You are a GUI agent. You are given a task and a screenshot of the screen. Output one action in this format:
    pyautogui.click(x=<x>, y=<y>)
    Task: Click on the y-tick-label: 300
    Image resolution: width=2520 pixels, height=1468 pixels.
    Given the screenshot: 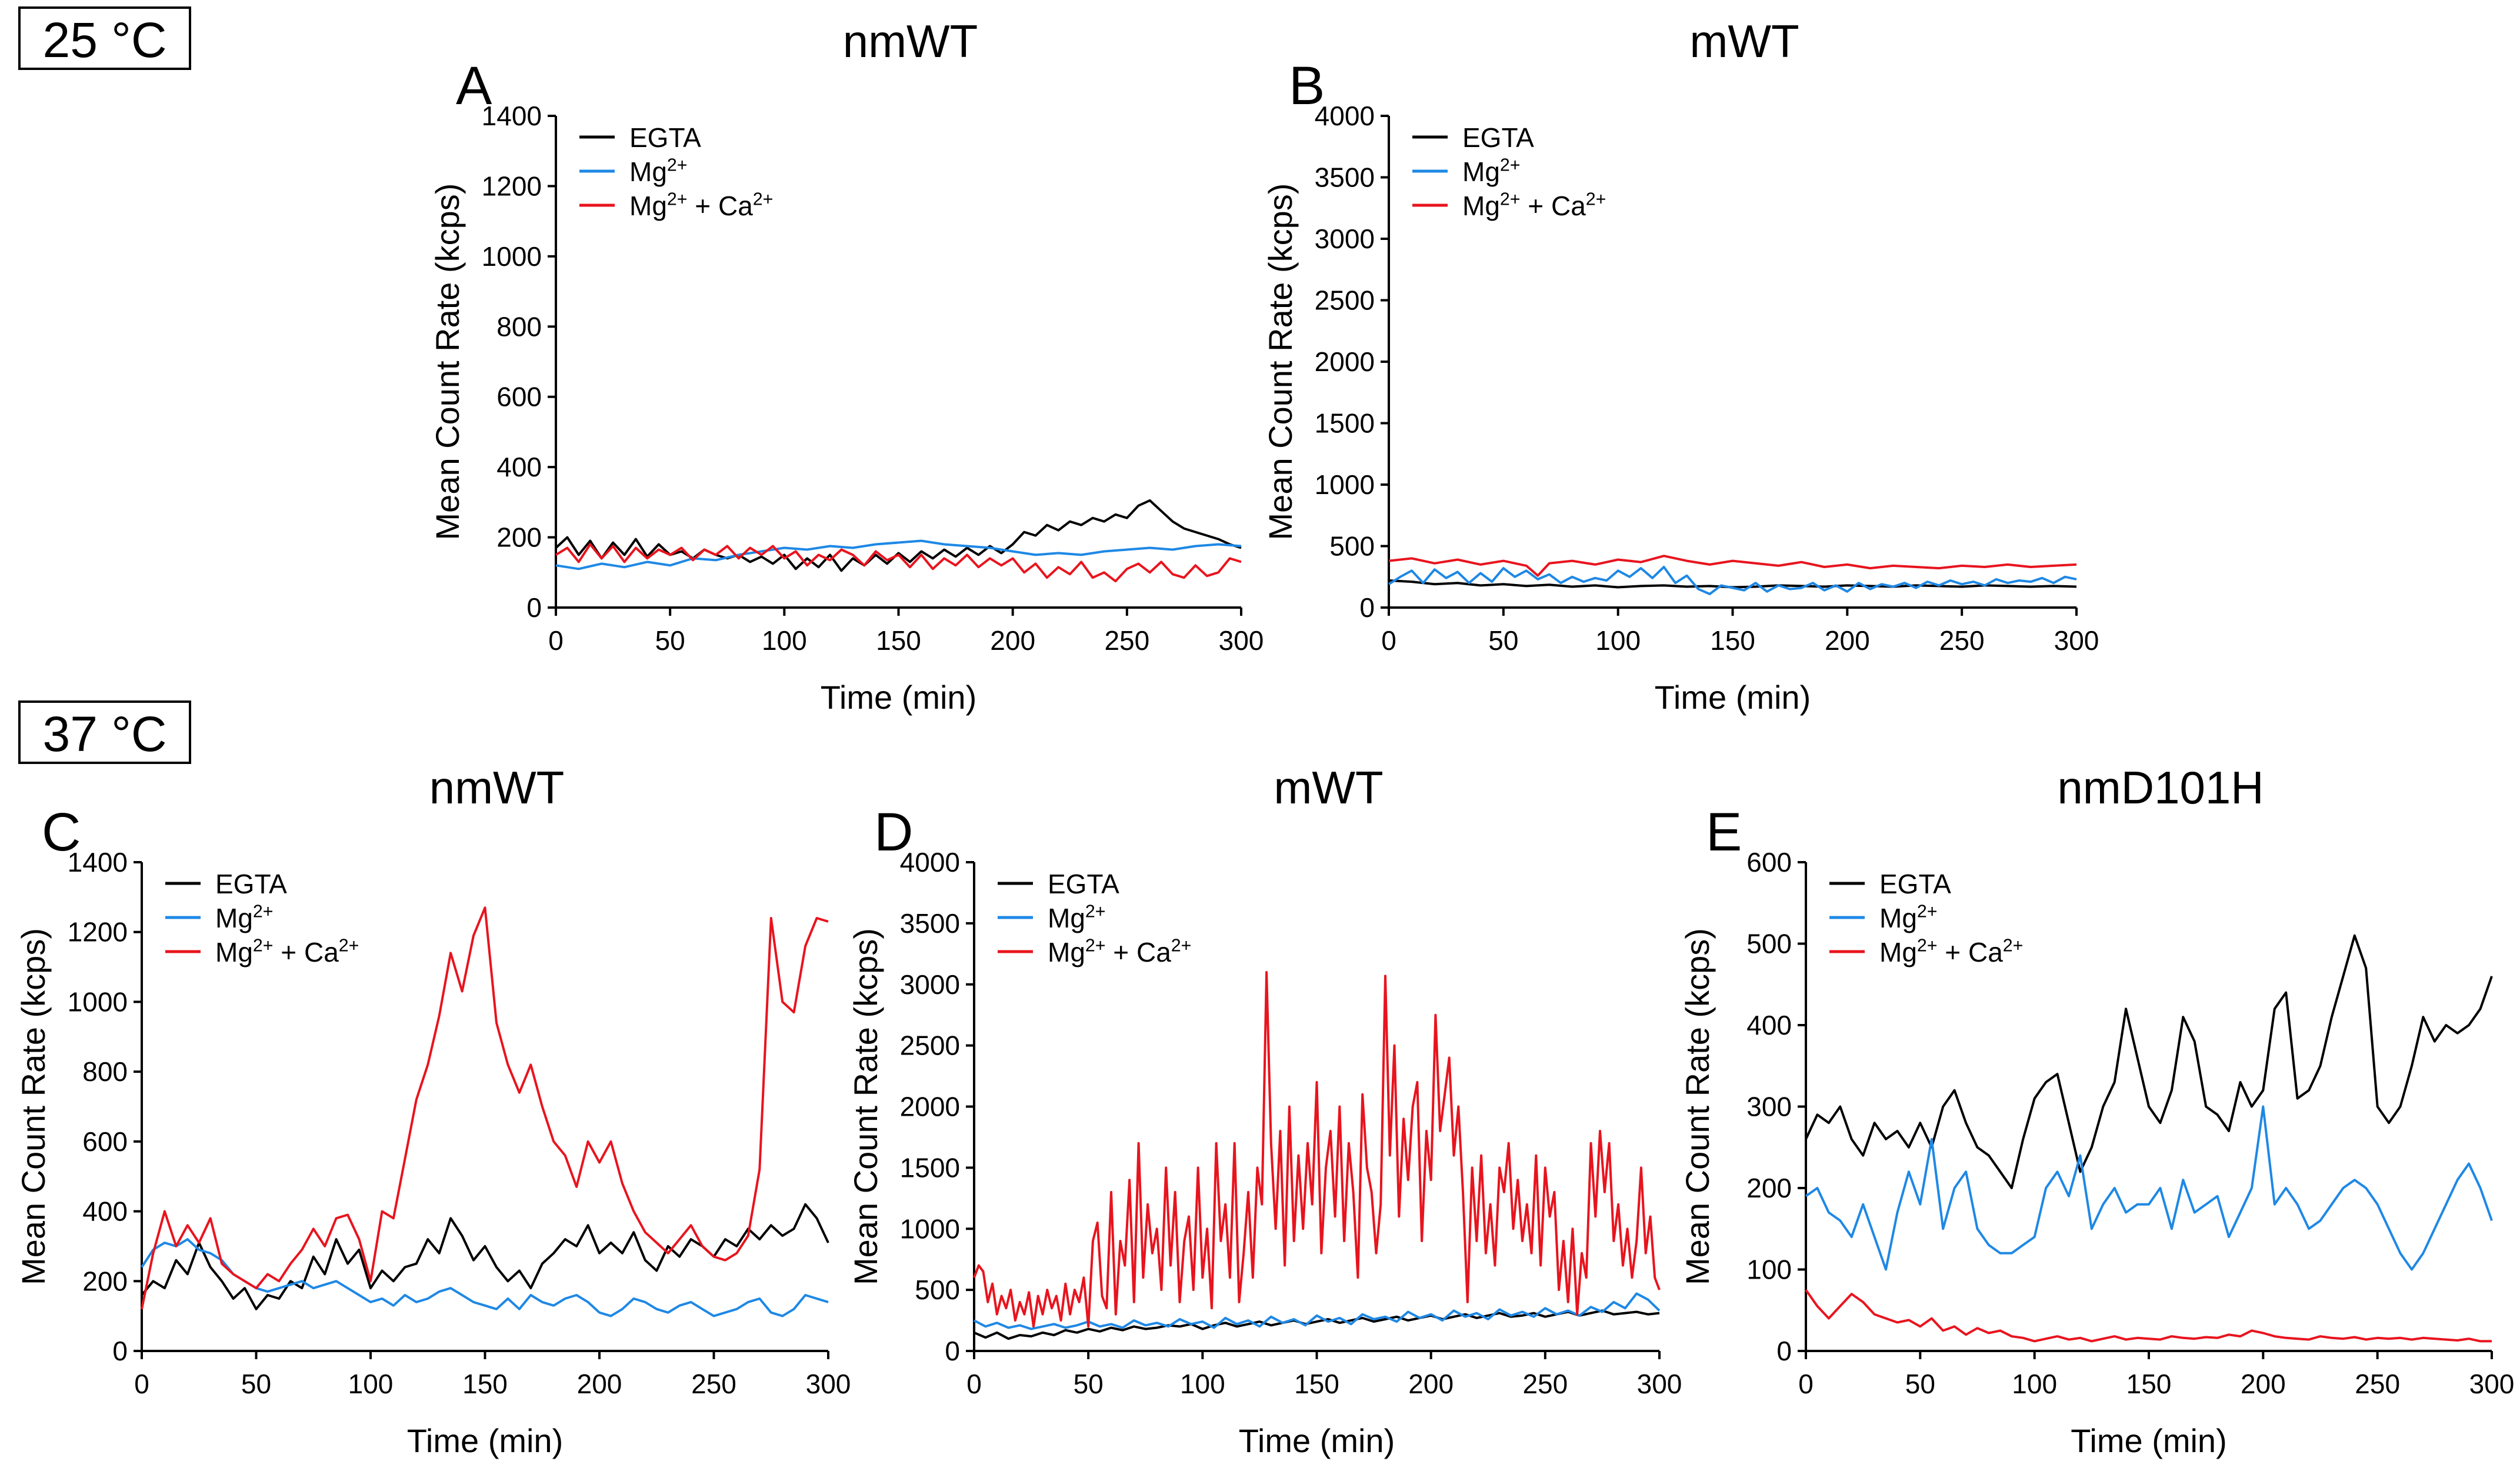 What is the action you would take?
    pyautogui.click(x=1769, y=1107)
    